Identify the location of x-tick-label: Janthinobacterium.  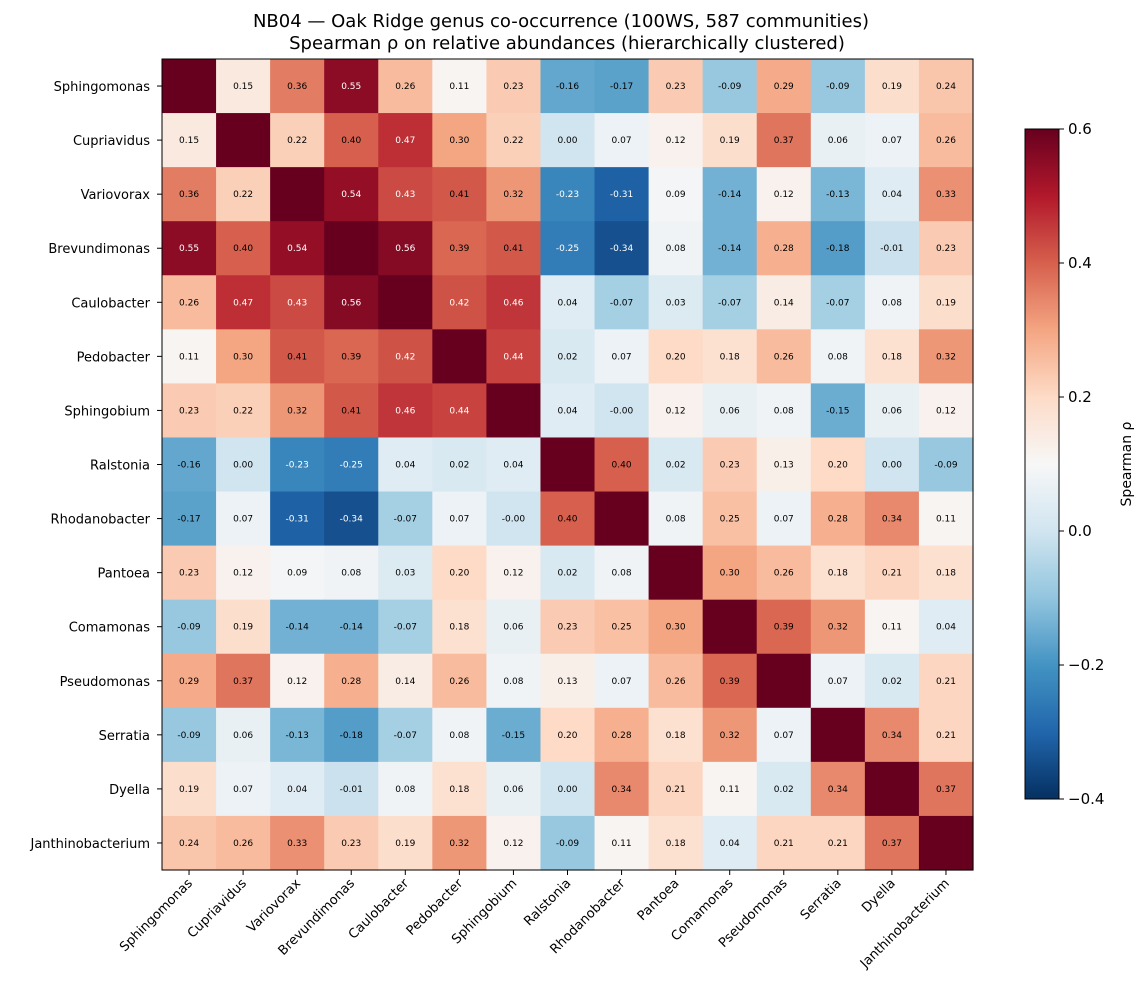
(905, 924).